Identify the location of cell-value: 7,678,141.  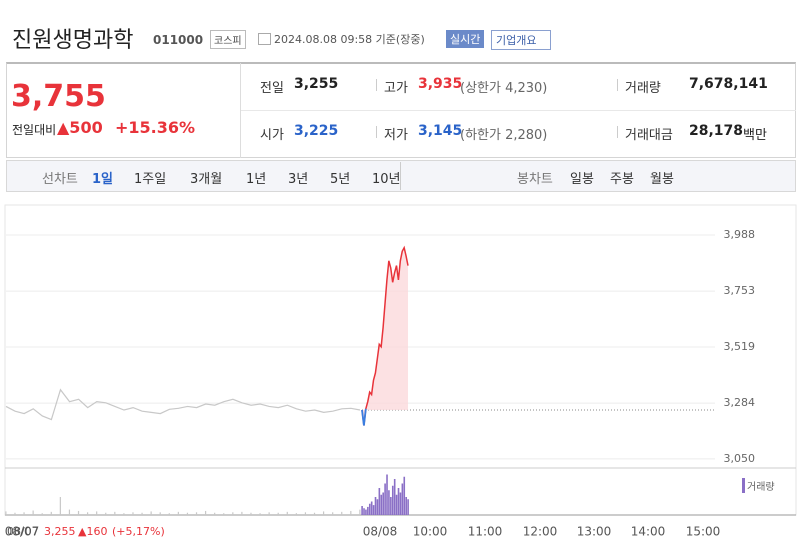
(728, 84).